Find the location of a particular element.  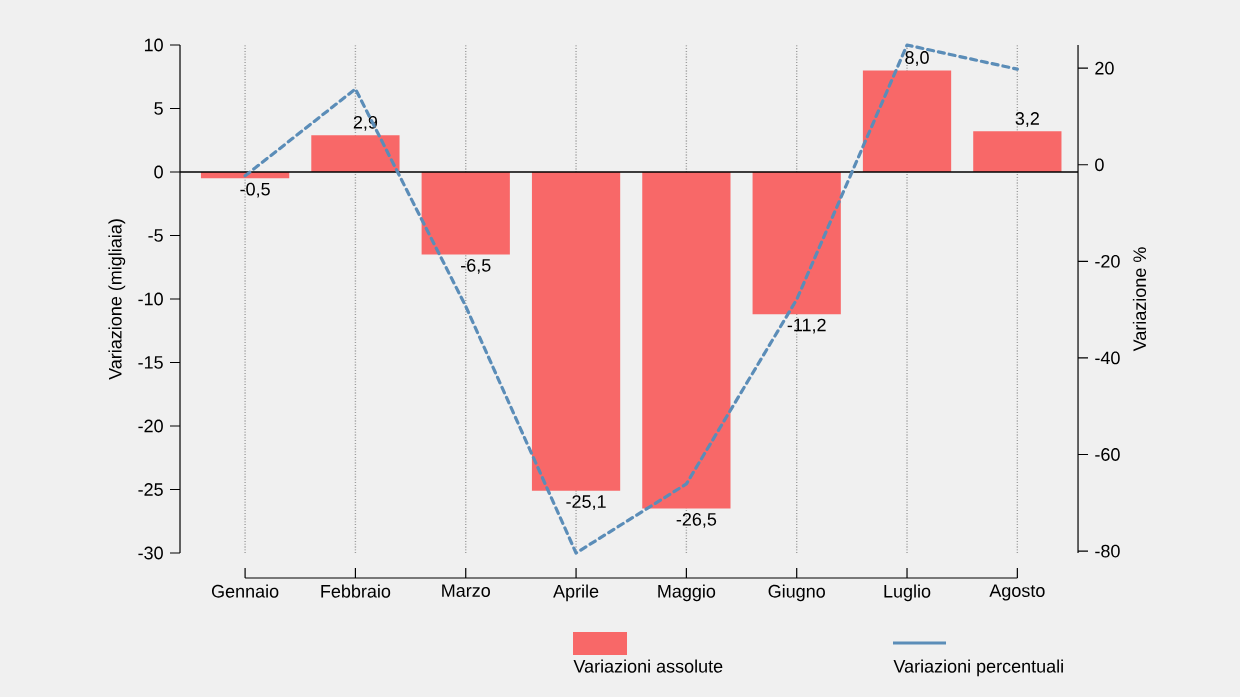

y-tick-label: 5 is located at coordinates (158, 108).